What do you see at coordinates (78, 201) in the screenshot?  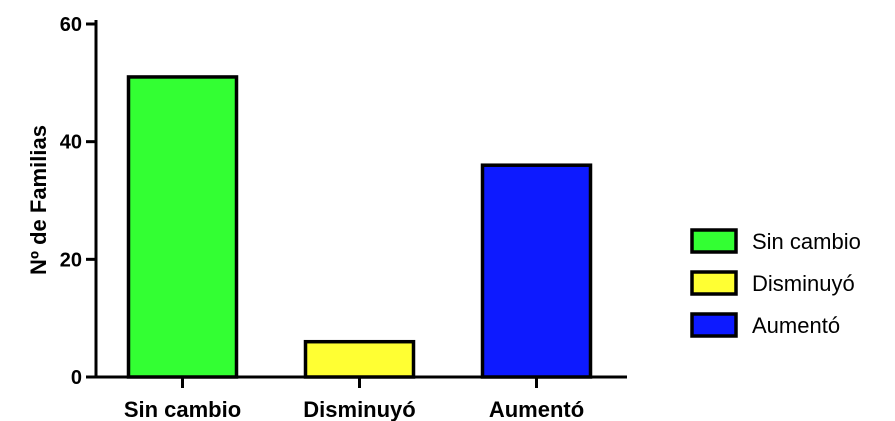 I see `y-ticks-group: 0 20 40 60` at bounding box center [78, 201].